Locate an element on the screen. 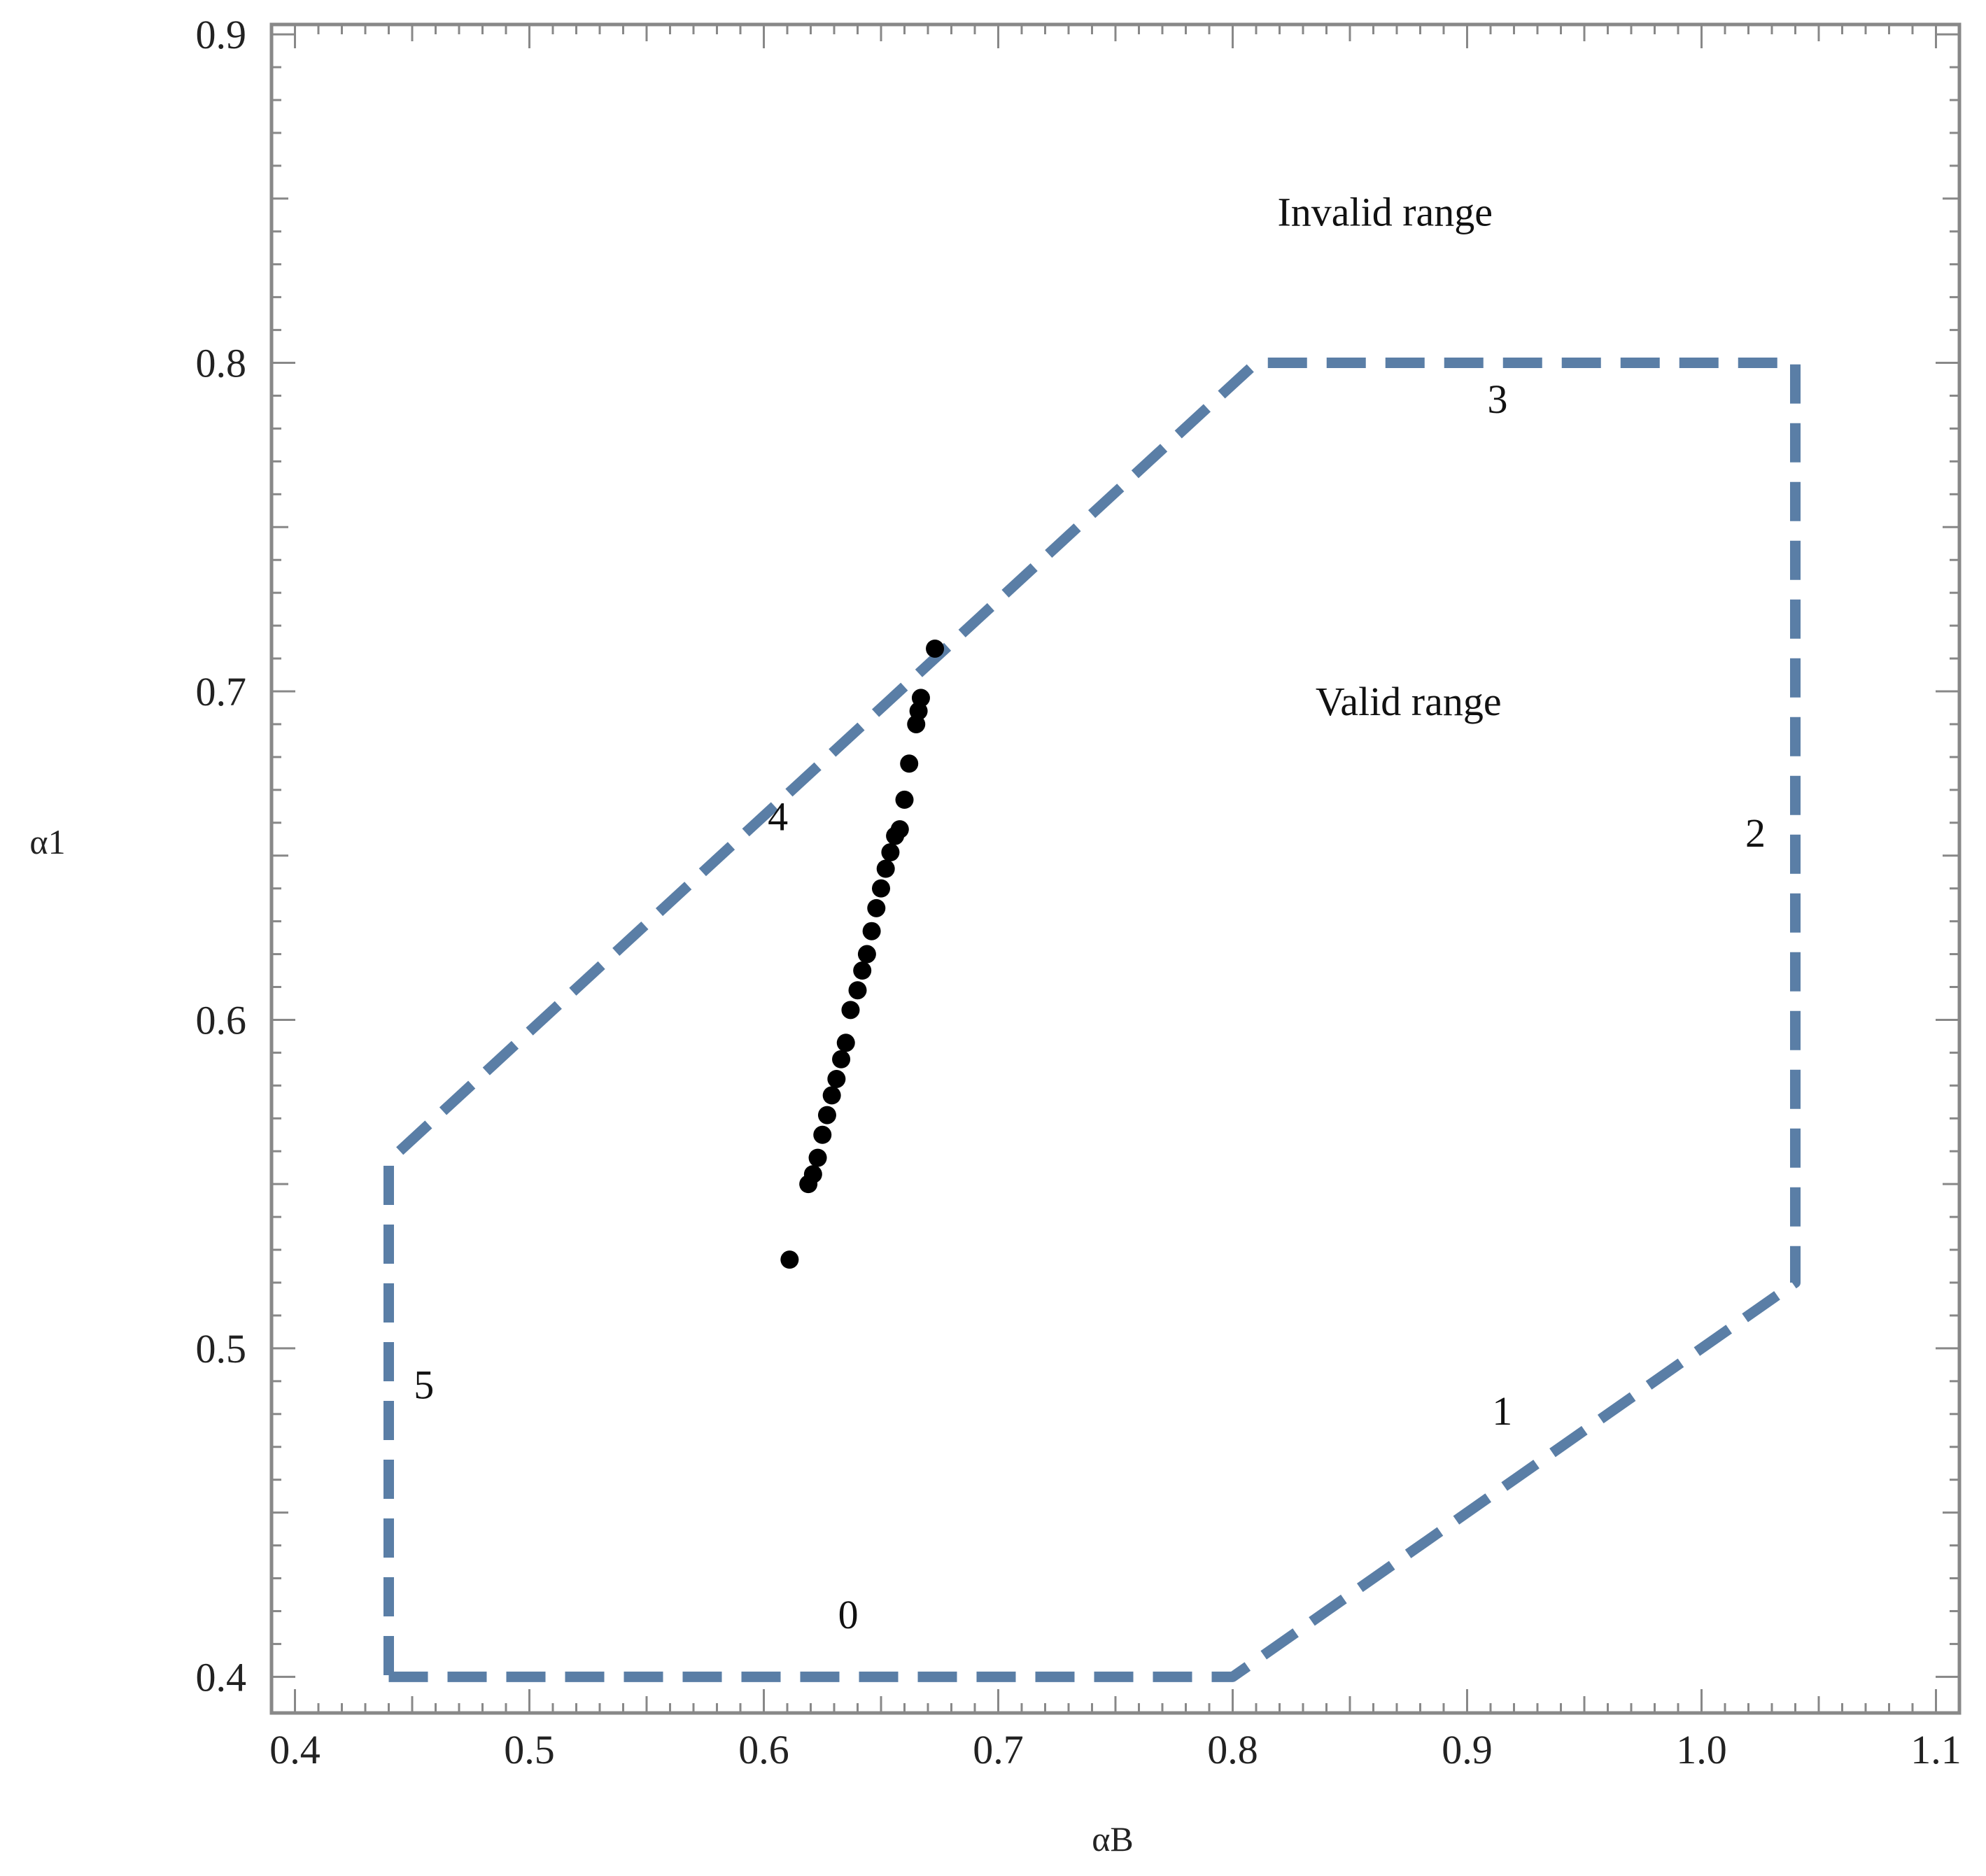  y-axis-title: α1 is located at coordinates (47, 841).